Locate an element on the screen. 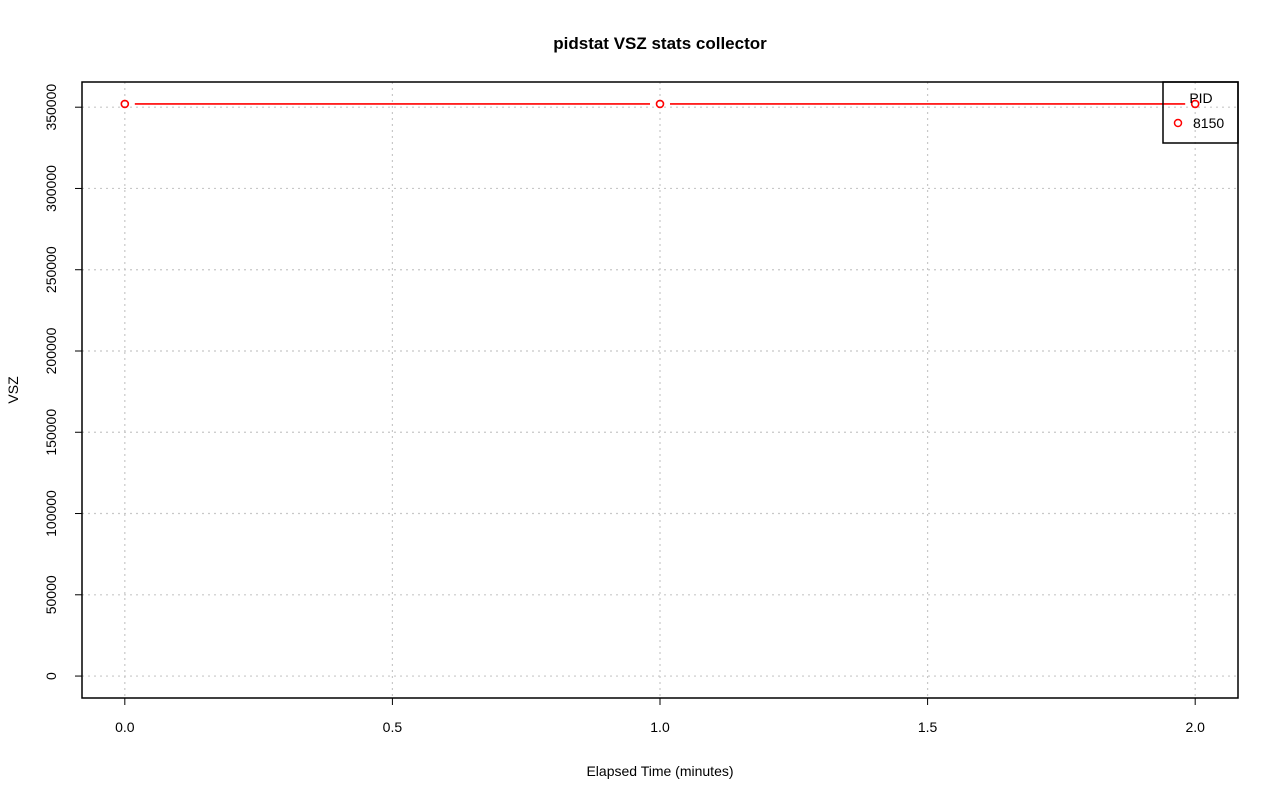 The height and width of the screenshot is (806, 1280). y-axis-label: VSZ is located at coordinates (13, 390).